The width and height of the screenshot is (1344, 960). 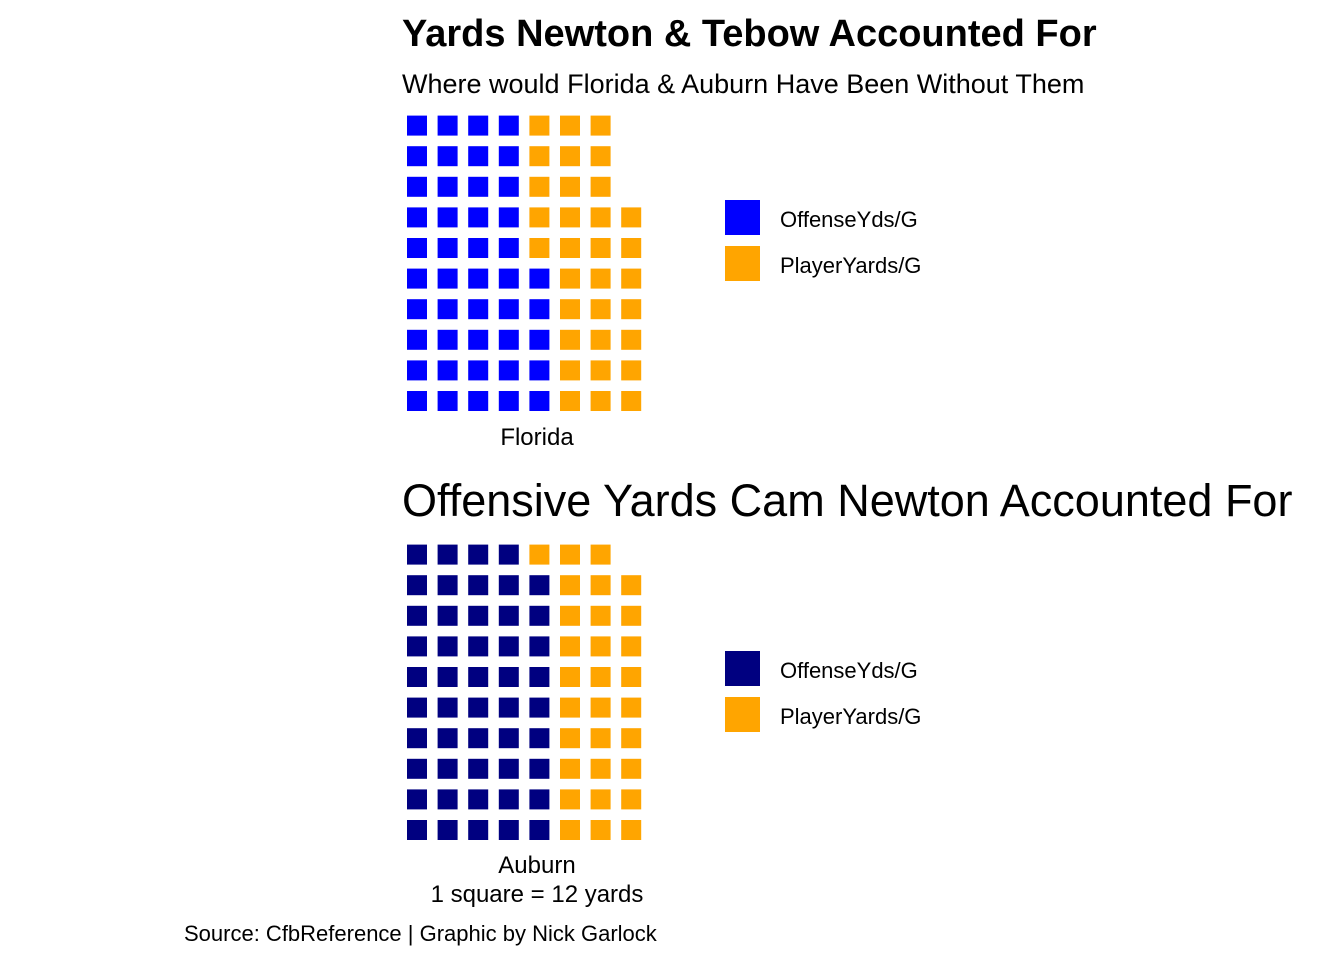 What do you see at coordinates (823, 240) in the screenshot?
I see `florida-legend: OffenseYds/G PlayerYards/G` at bounding box center [823, 240].